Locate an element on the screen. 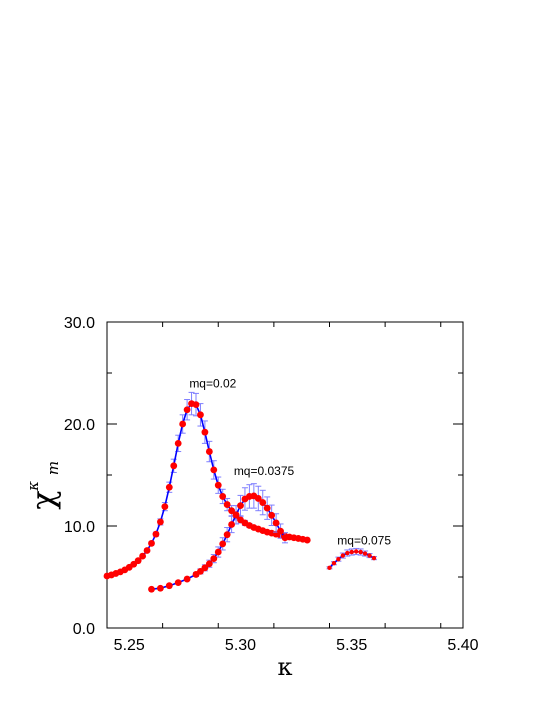  y-tick-label: 10.0 is located at coordinates (79, 527).